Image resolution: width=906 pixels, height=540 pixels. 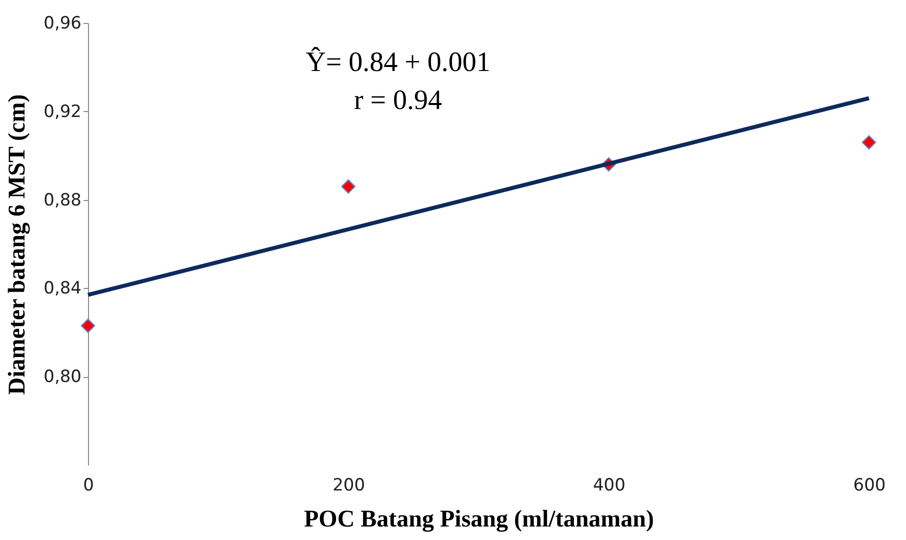 What do you see at coordinates (63, 24) in the screenshot?
I see `y-tick-label: 0,96` at bounding box center [63, 24].